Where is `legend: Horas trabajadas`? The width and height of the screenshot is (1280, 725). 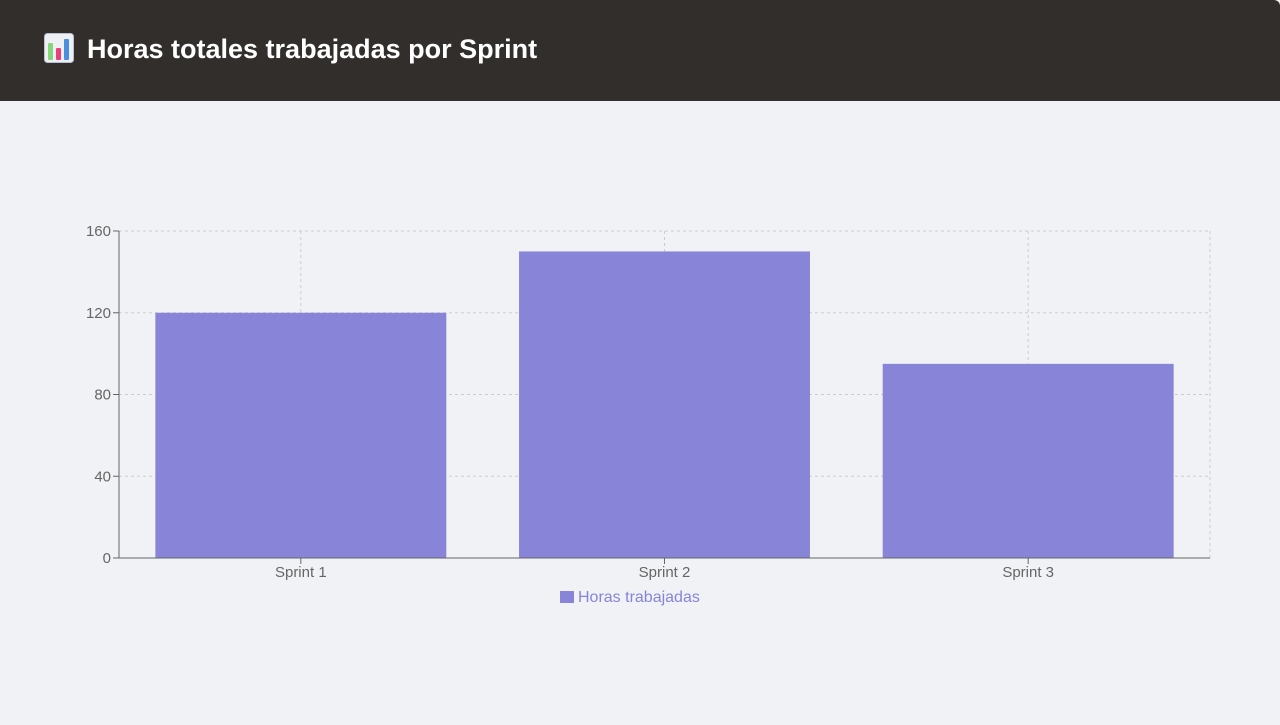 legend: Horas trabajadas is located at coordinates (630, 597).